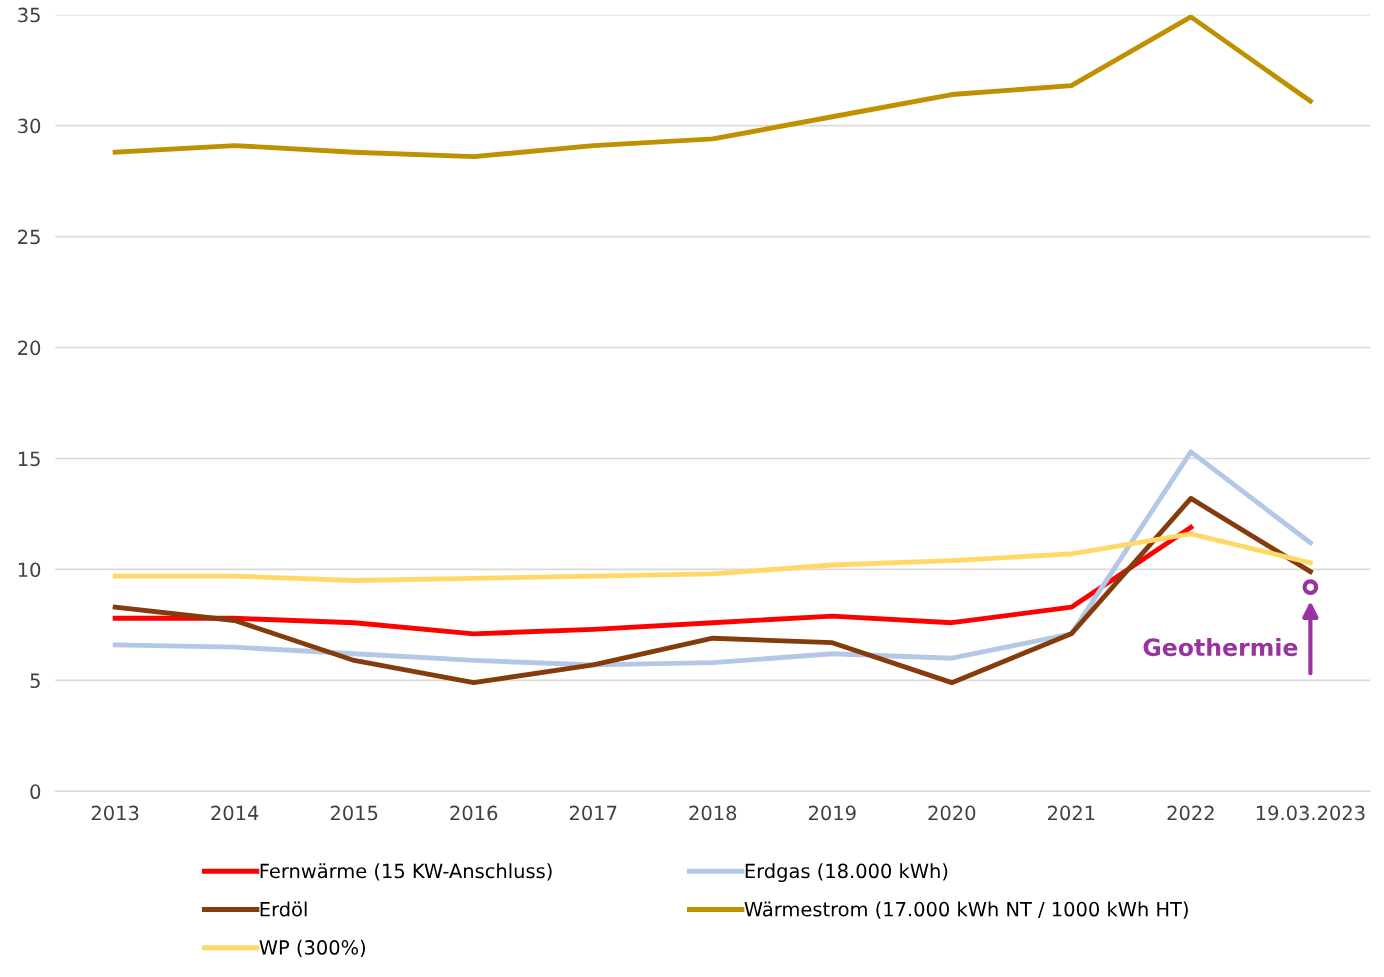  Describe the element at coordinates (1220, 647) in the screenshot. I see `annotation: Geothermie` at that location.